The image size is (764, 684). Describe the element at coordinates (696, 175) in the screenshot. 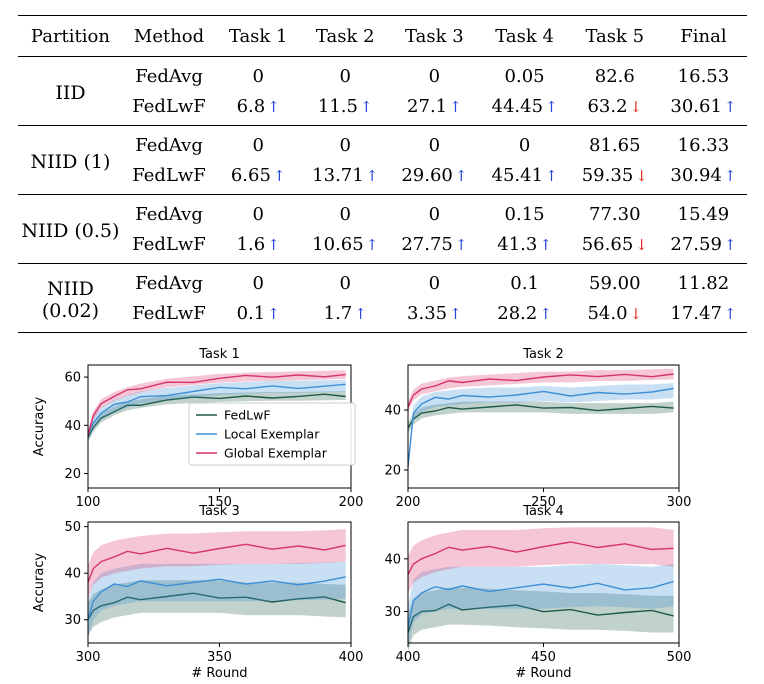

I see `score-value: 30.94` at that location.